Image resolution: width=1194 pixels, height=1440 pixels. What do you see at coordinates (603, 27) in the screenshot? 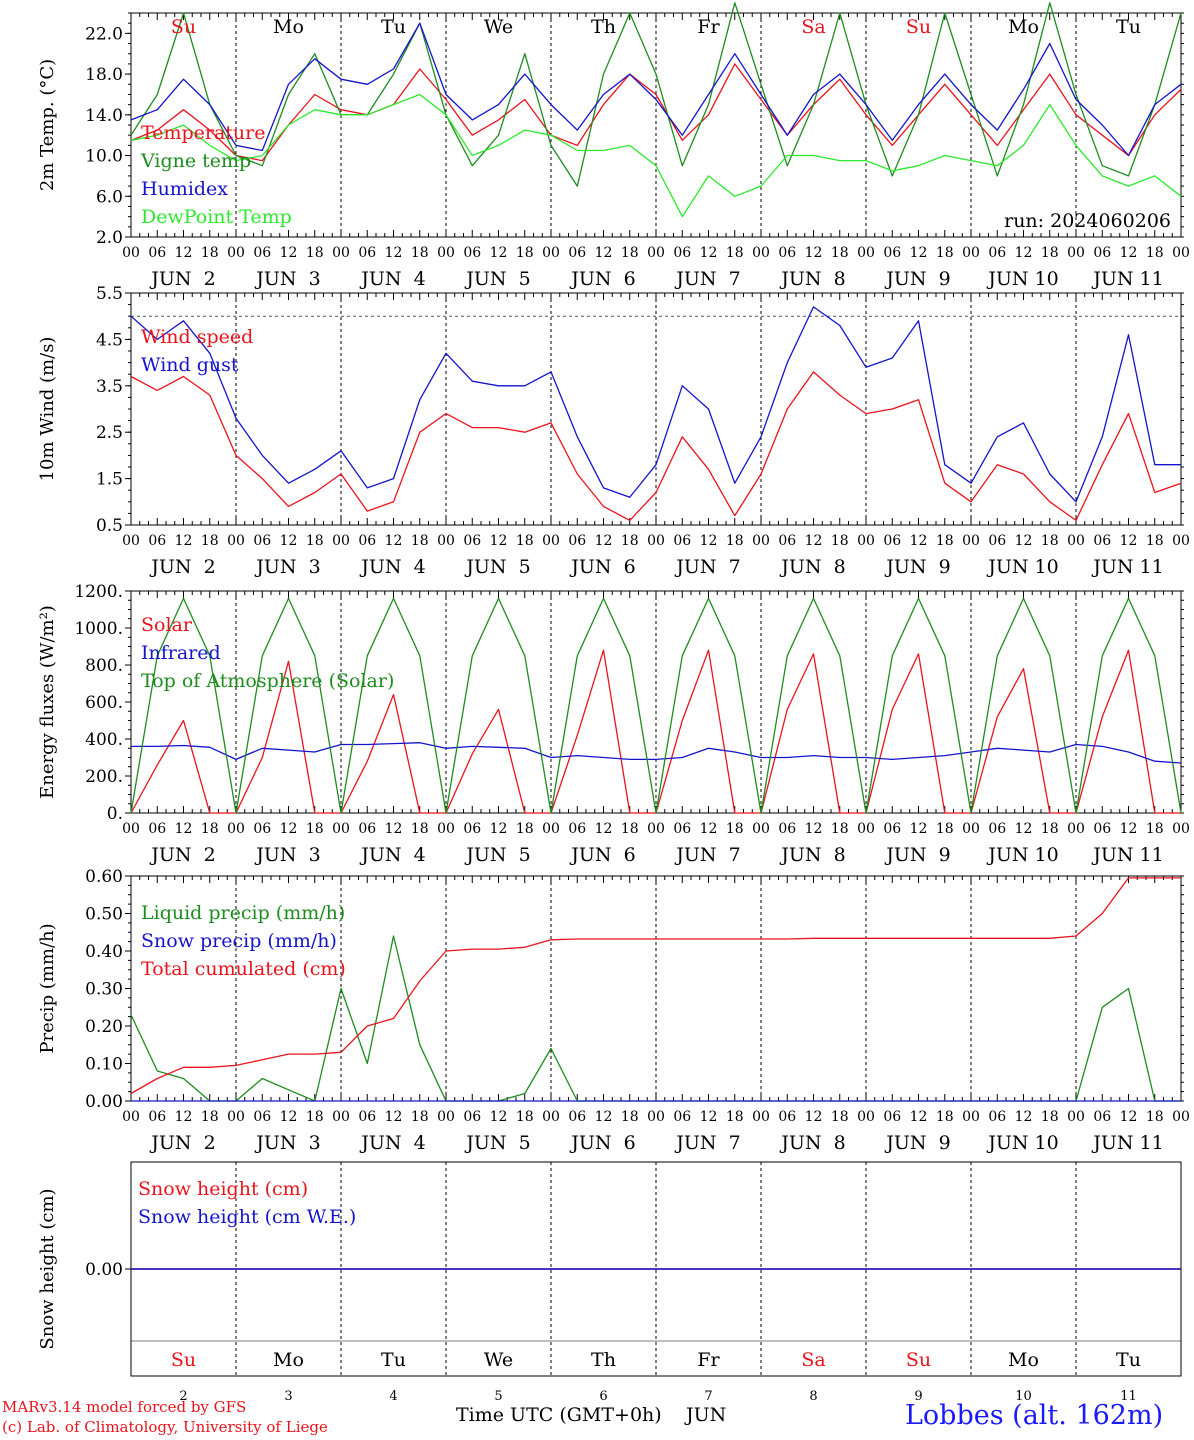
I see `day-name: Th` at bounding box center [603, 27].